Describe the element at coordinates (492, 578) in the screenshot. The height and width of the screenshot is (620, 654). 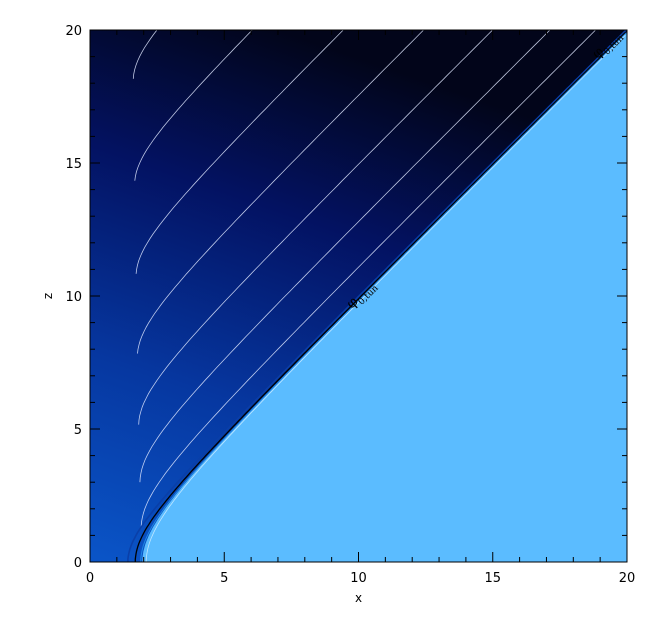
I see `x-tick-label: 15` at that location.